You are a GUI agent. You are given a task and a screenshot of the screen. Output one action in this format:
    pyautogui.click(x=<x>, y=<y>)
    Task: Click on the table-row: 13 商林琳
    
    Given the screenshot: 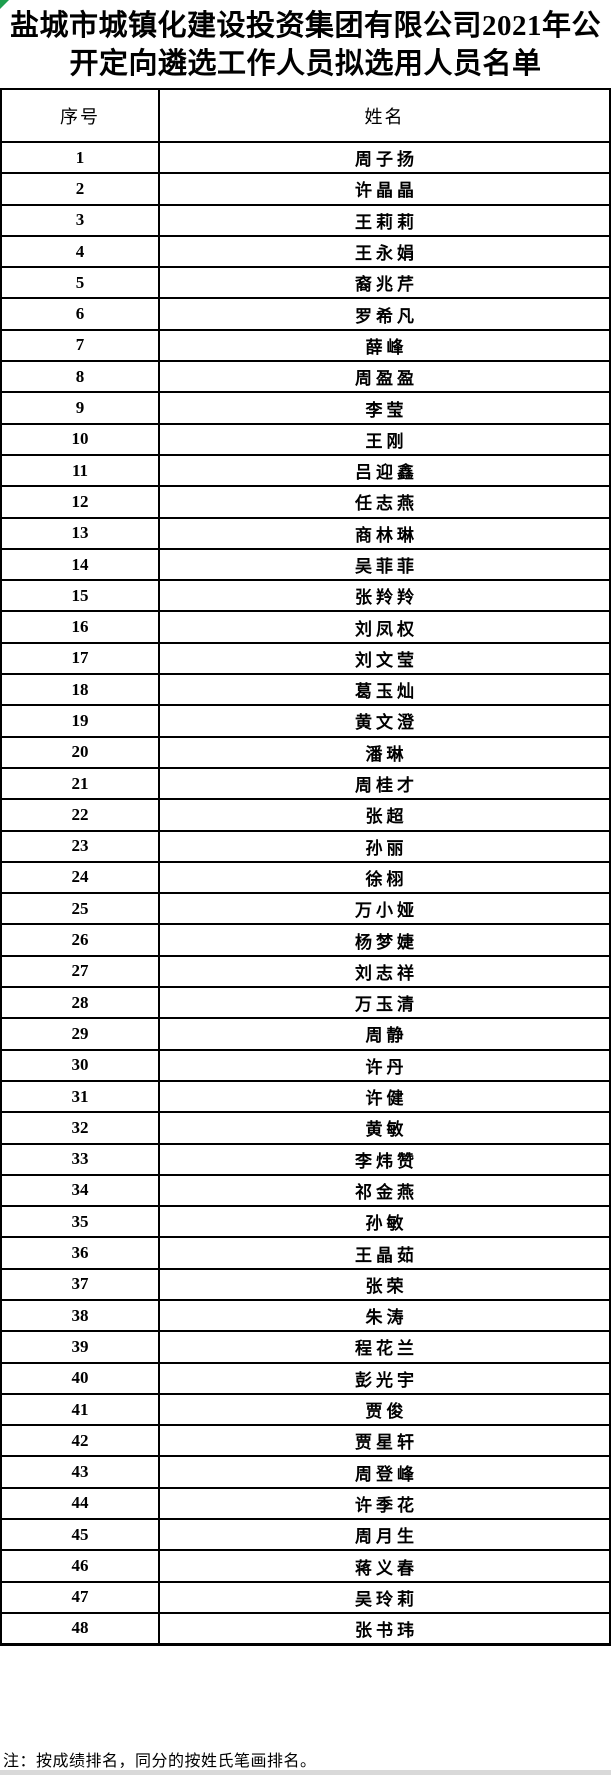 What is the action you would take?
    pyautogui.click(x=305, y=533)
    